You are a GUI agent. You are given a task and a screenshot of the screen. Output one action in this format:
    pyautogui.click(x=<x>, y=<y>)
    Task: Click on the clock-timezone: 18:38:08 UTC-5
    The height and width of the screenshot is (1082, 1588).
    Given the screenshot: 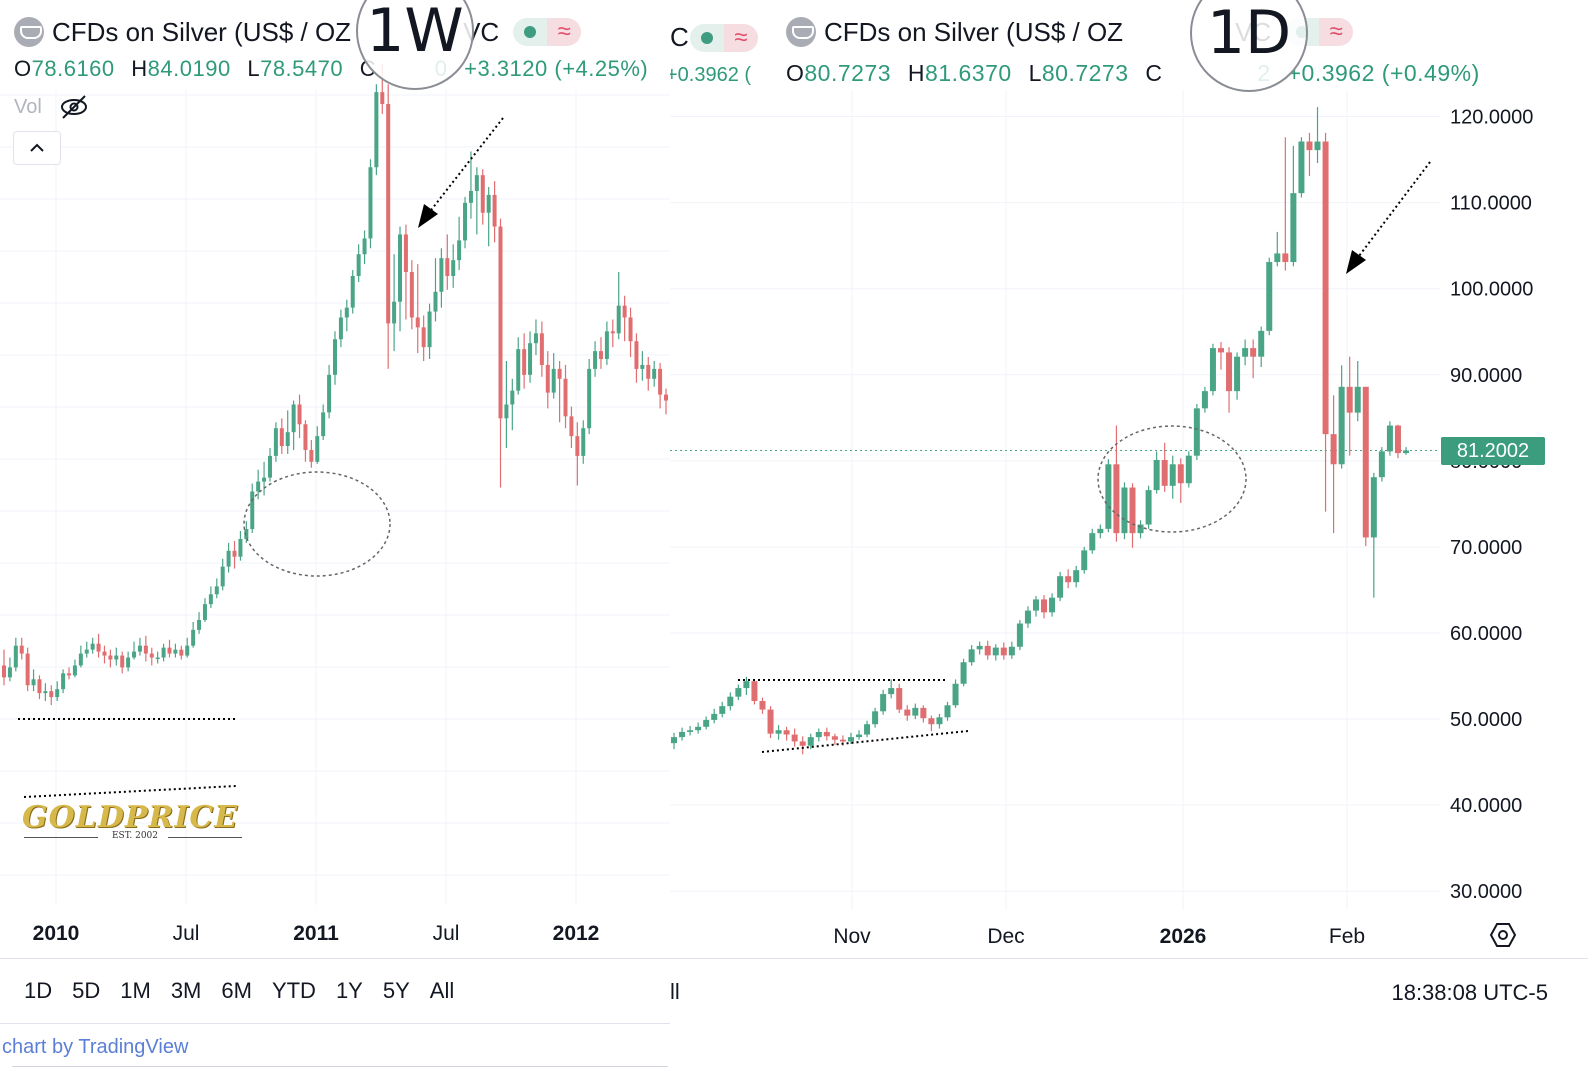 What is the action you would take?
    pyautogui.click(x=1469, y=992)
    